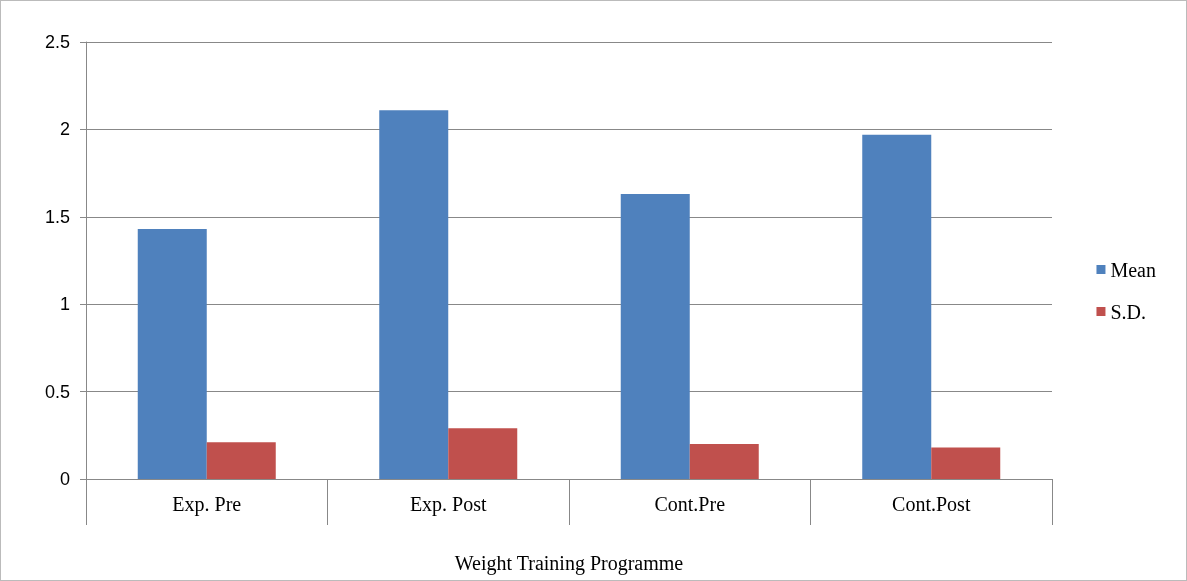  Describe the element at coordinates (207, 504) in the screenshot. I see `x-tick-label: Exp. Pre` at that location.